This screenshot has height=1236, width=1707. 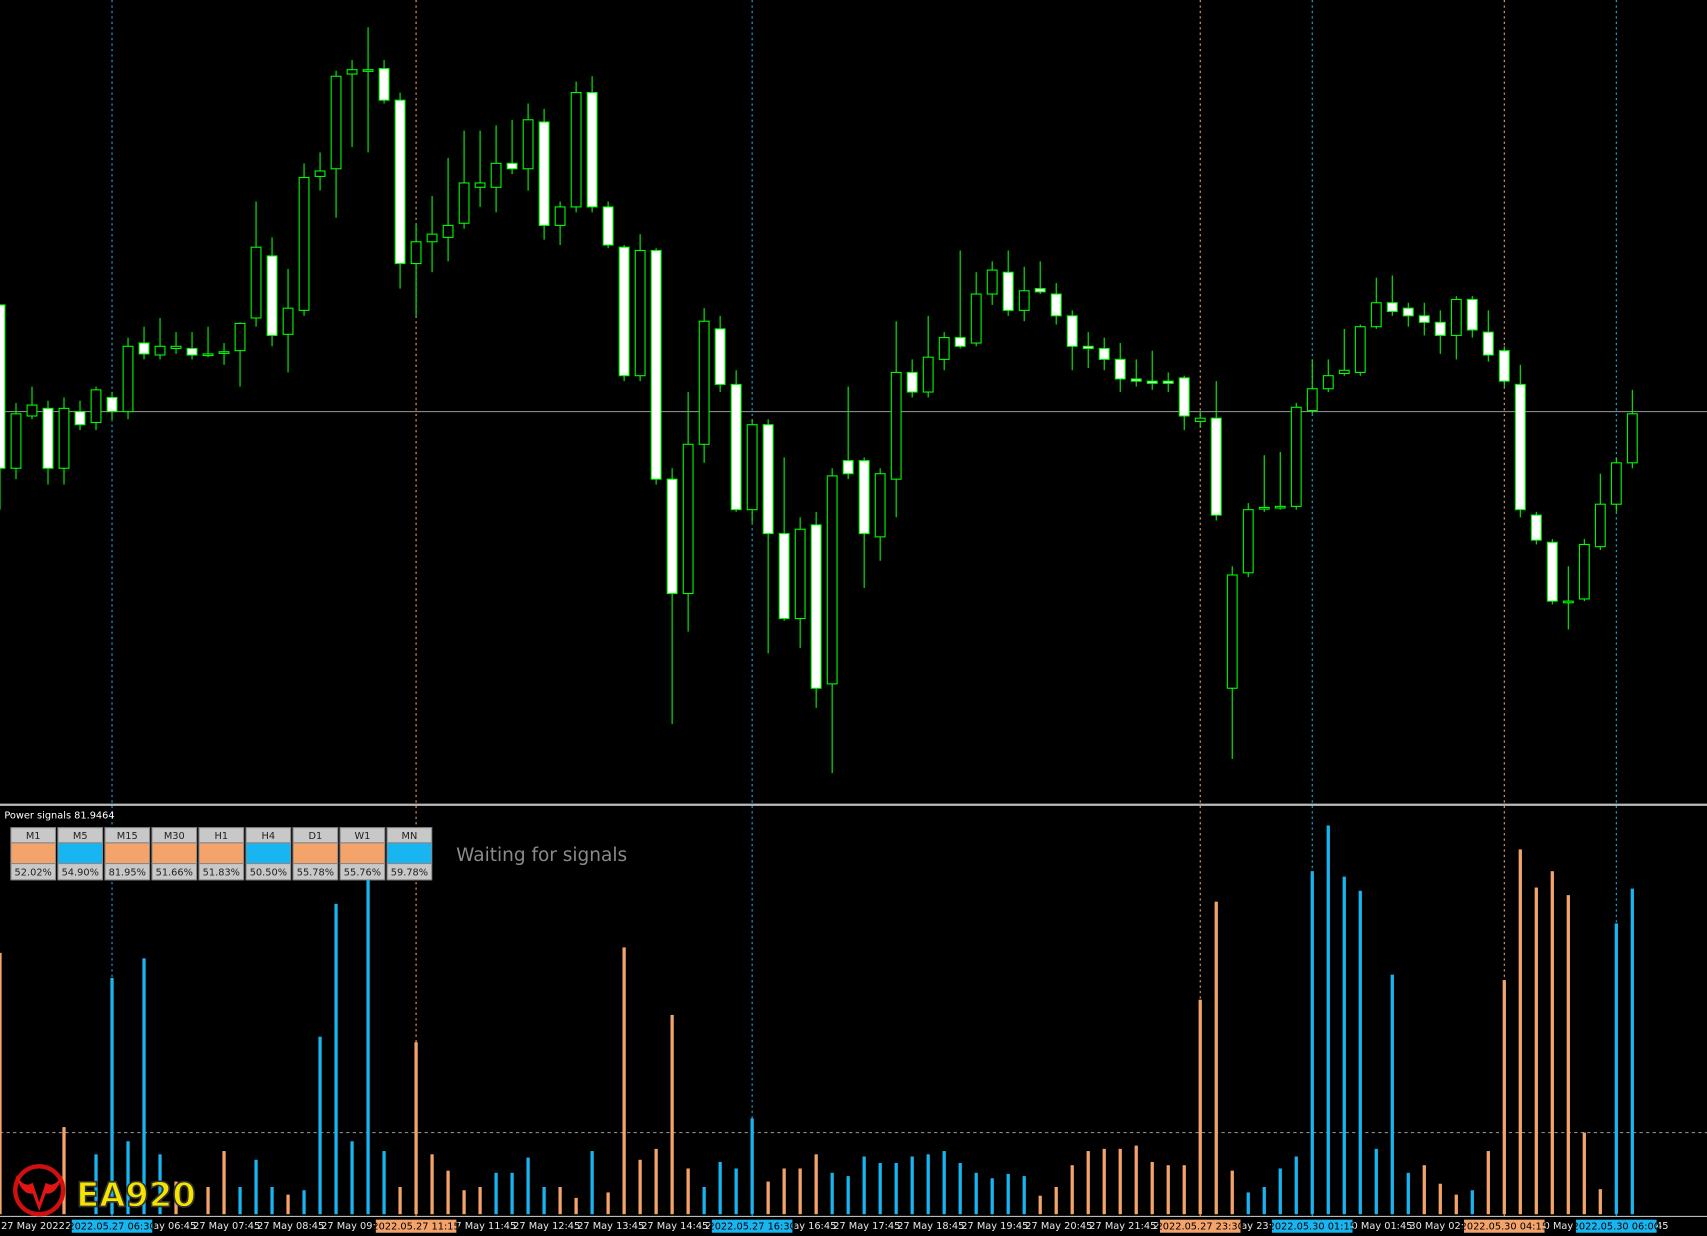 What do you see at coordinates (127, 836) in the screenshot?
I see `cell-timeframe: M15` at bounding box center [127, 836].